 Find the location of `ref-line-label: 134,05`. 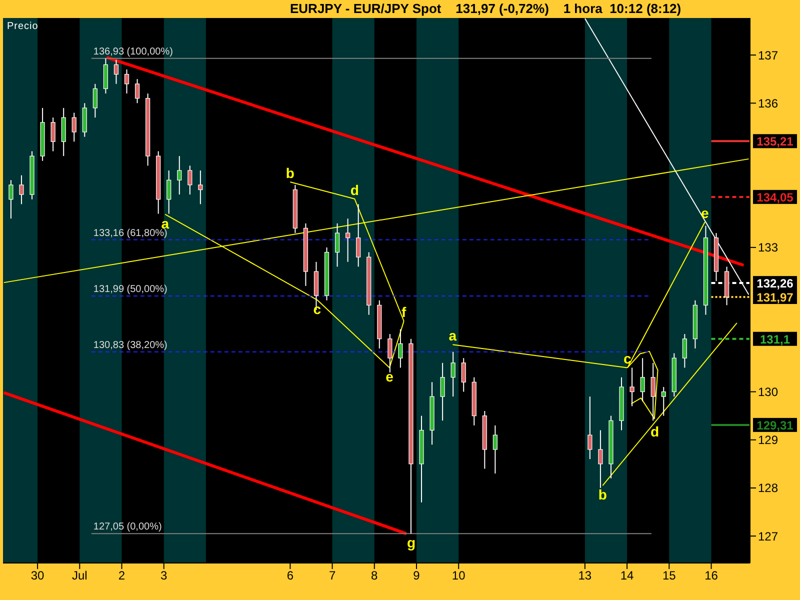

ref-line-label: 134,05 is located at coordinates (775, 197).